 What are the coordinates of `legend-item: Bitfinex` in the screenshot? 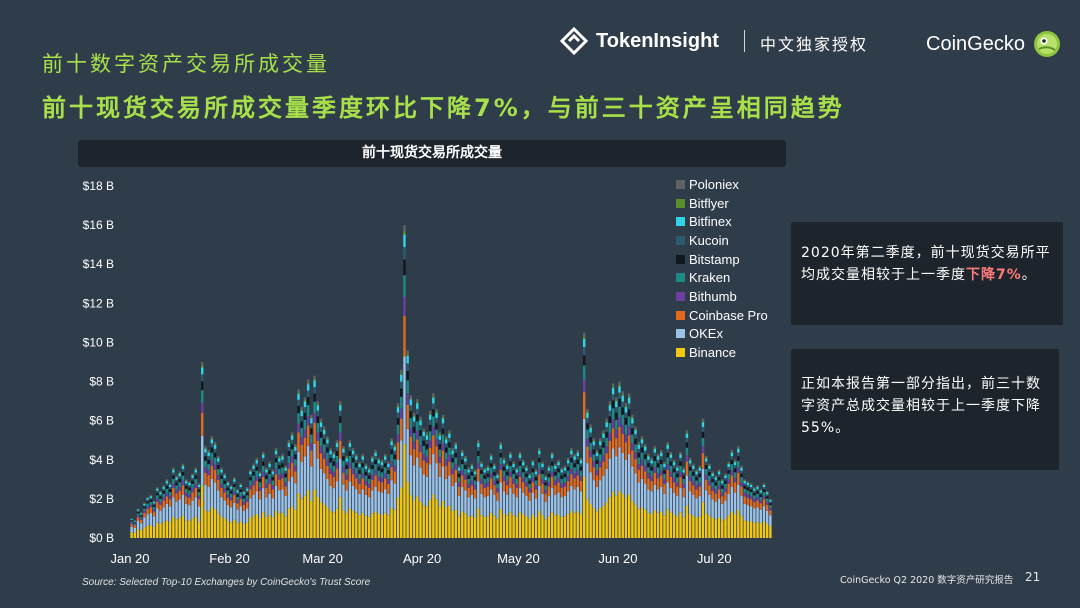 It's located at (722, 221).